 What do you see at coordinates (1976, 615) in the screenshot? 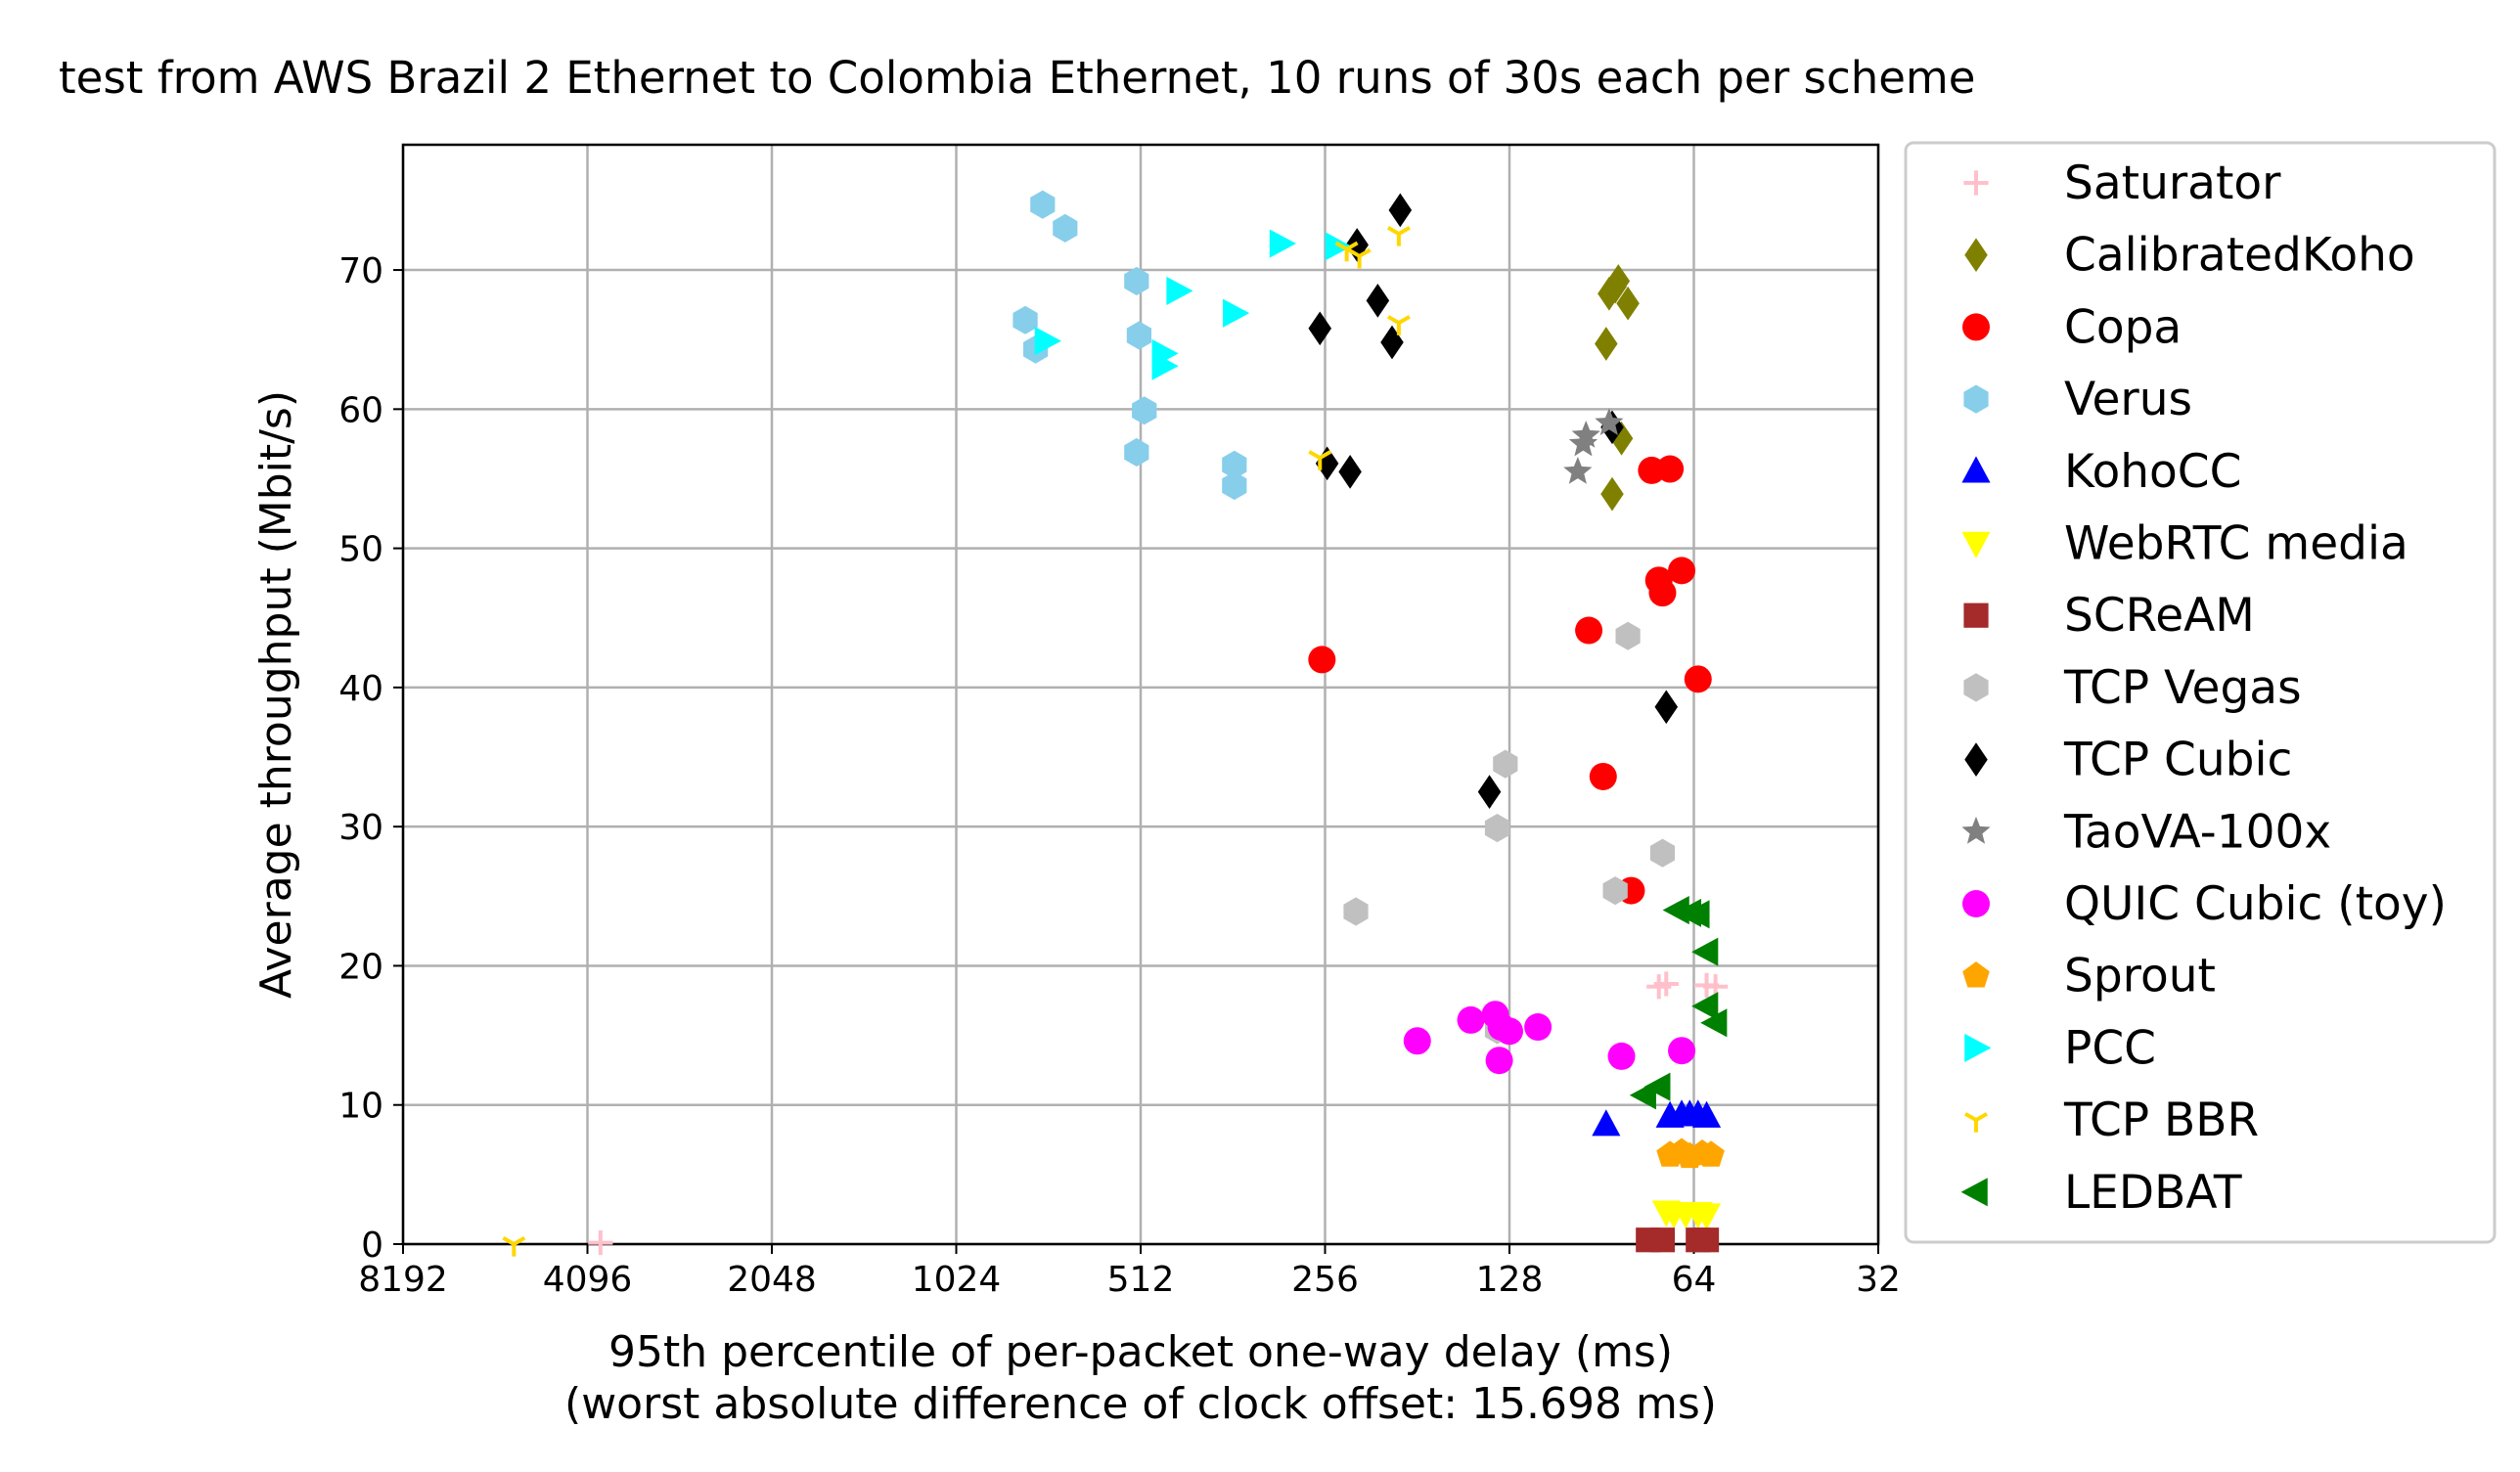
I see `legend-marker-scream` at bounding box center [1976, 615].